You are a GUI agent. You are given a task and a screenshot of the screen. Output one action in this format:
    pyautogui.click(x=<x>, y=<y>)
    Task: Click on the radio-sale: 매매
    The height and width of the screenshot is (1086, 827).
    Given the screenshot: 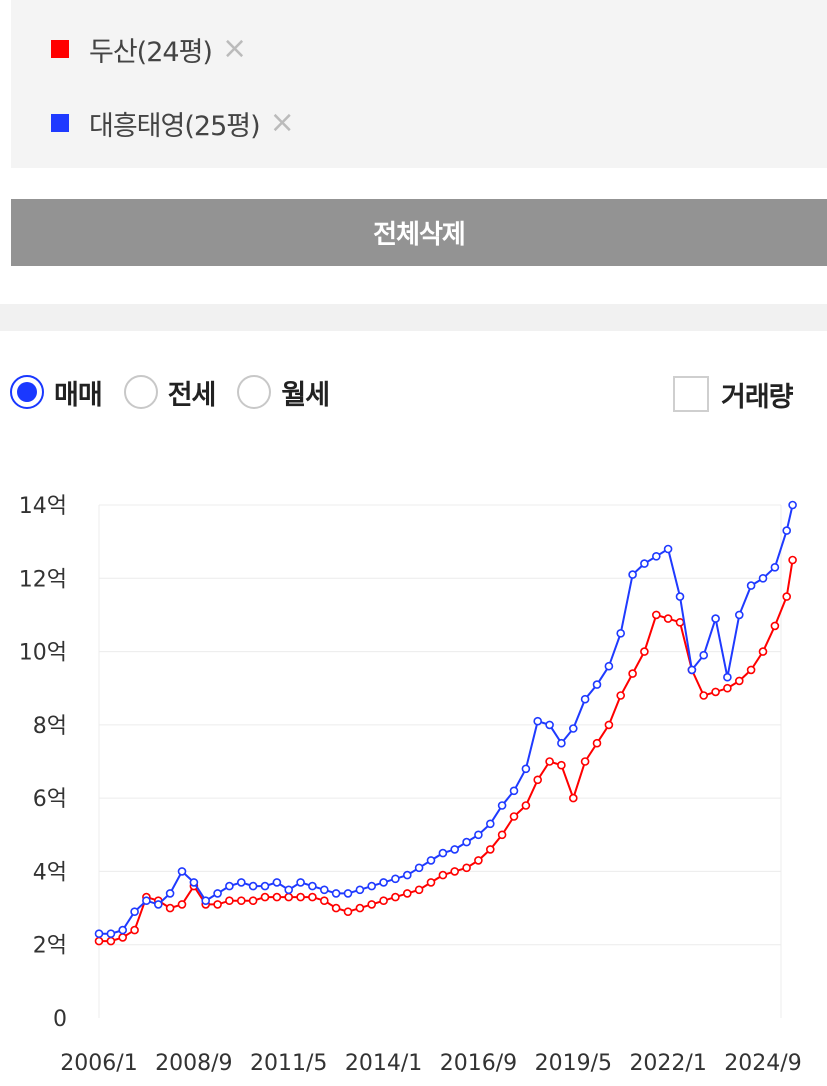 What is the action you would take?
    pyautogui.click(x=56, y=392)
    